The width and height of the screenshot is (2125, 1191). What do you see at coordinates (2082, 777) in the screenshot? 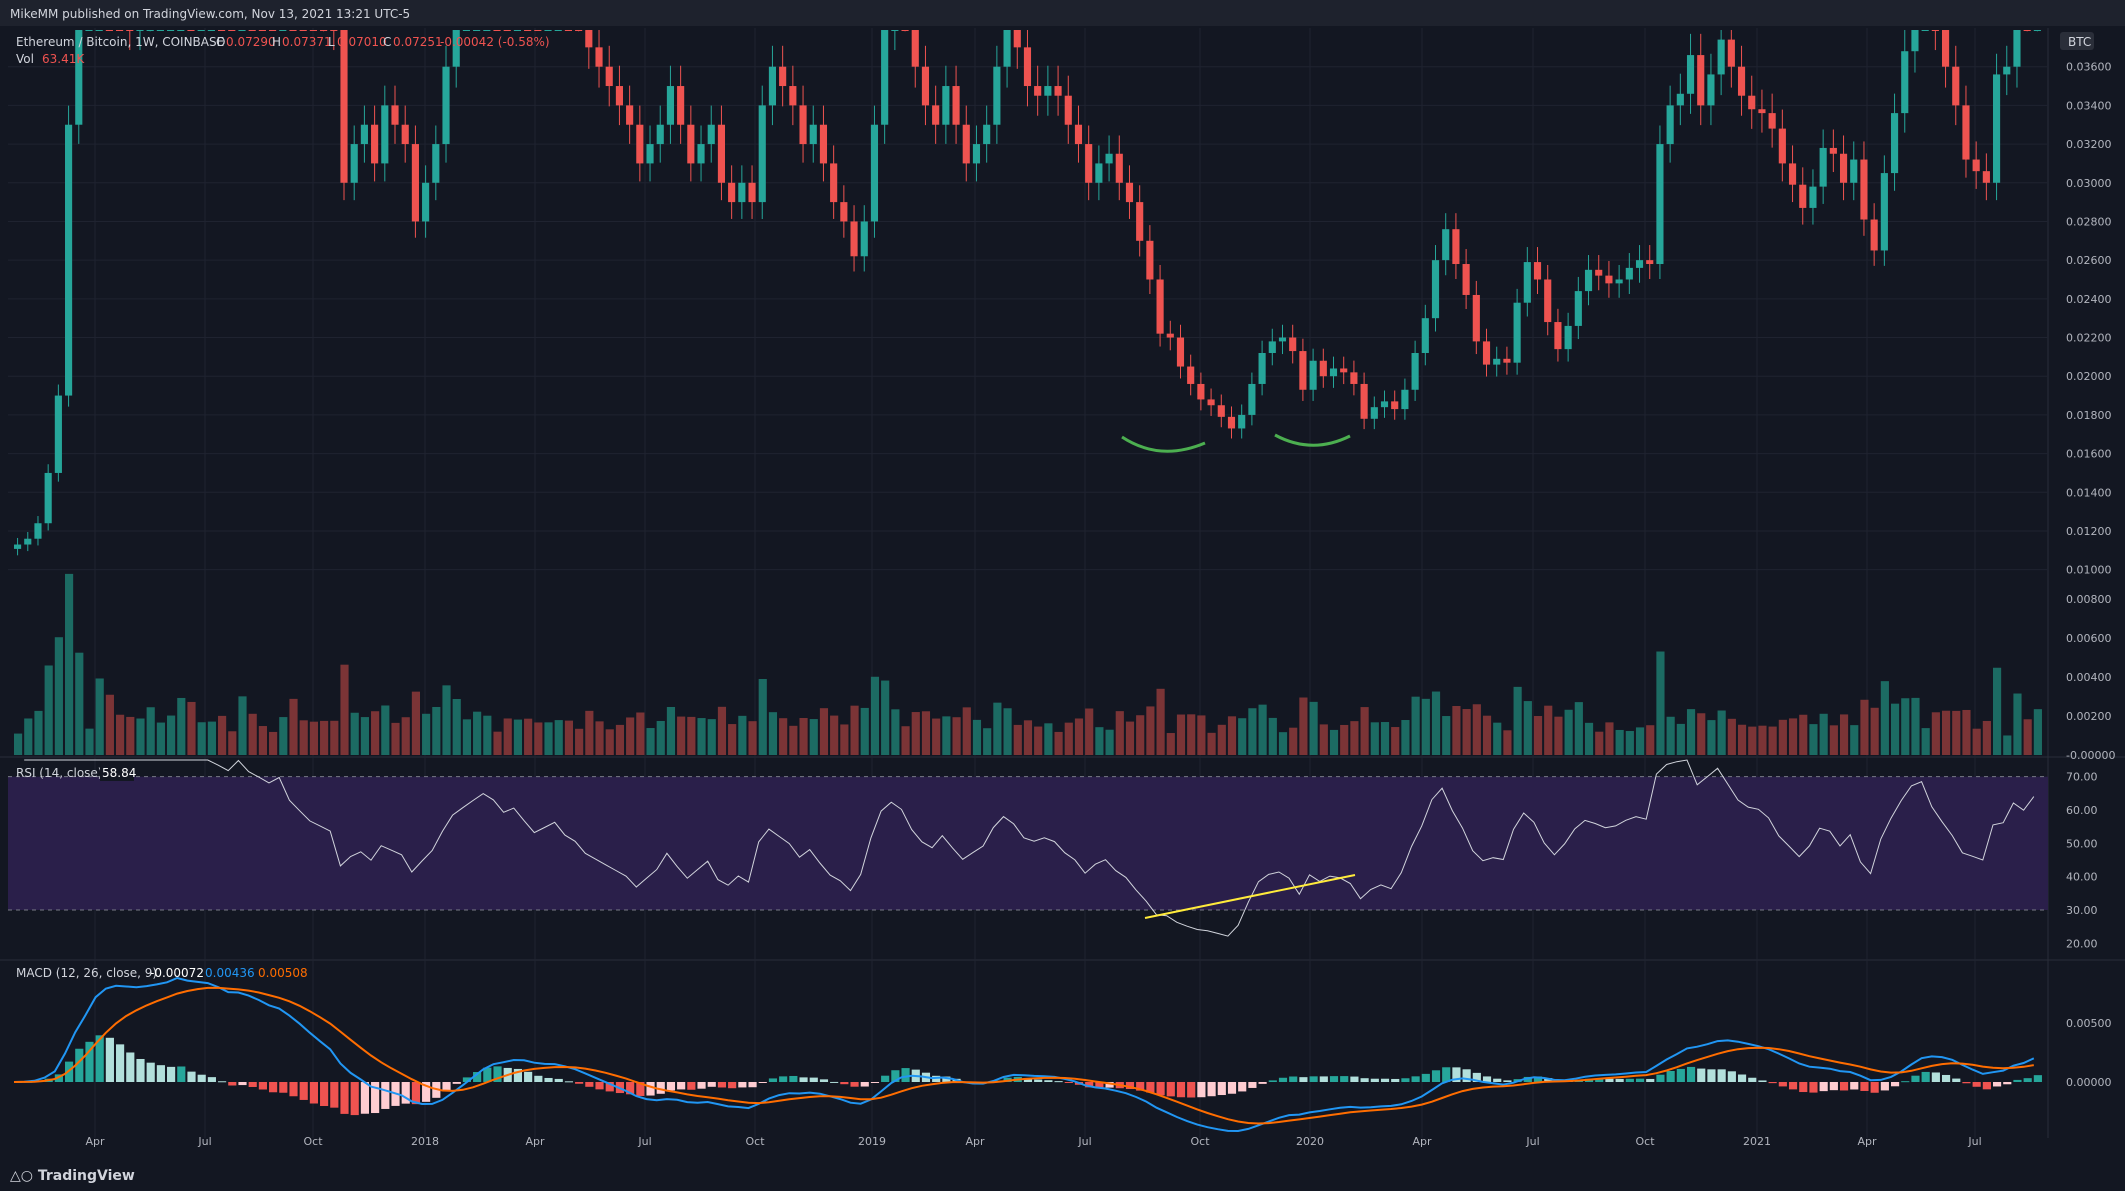
I see `rsi-tick-label: 70.00` at bounding box center [2082, 777].